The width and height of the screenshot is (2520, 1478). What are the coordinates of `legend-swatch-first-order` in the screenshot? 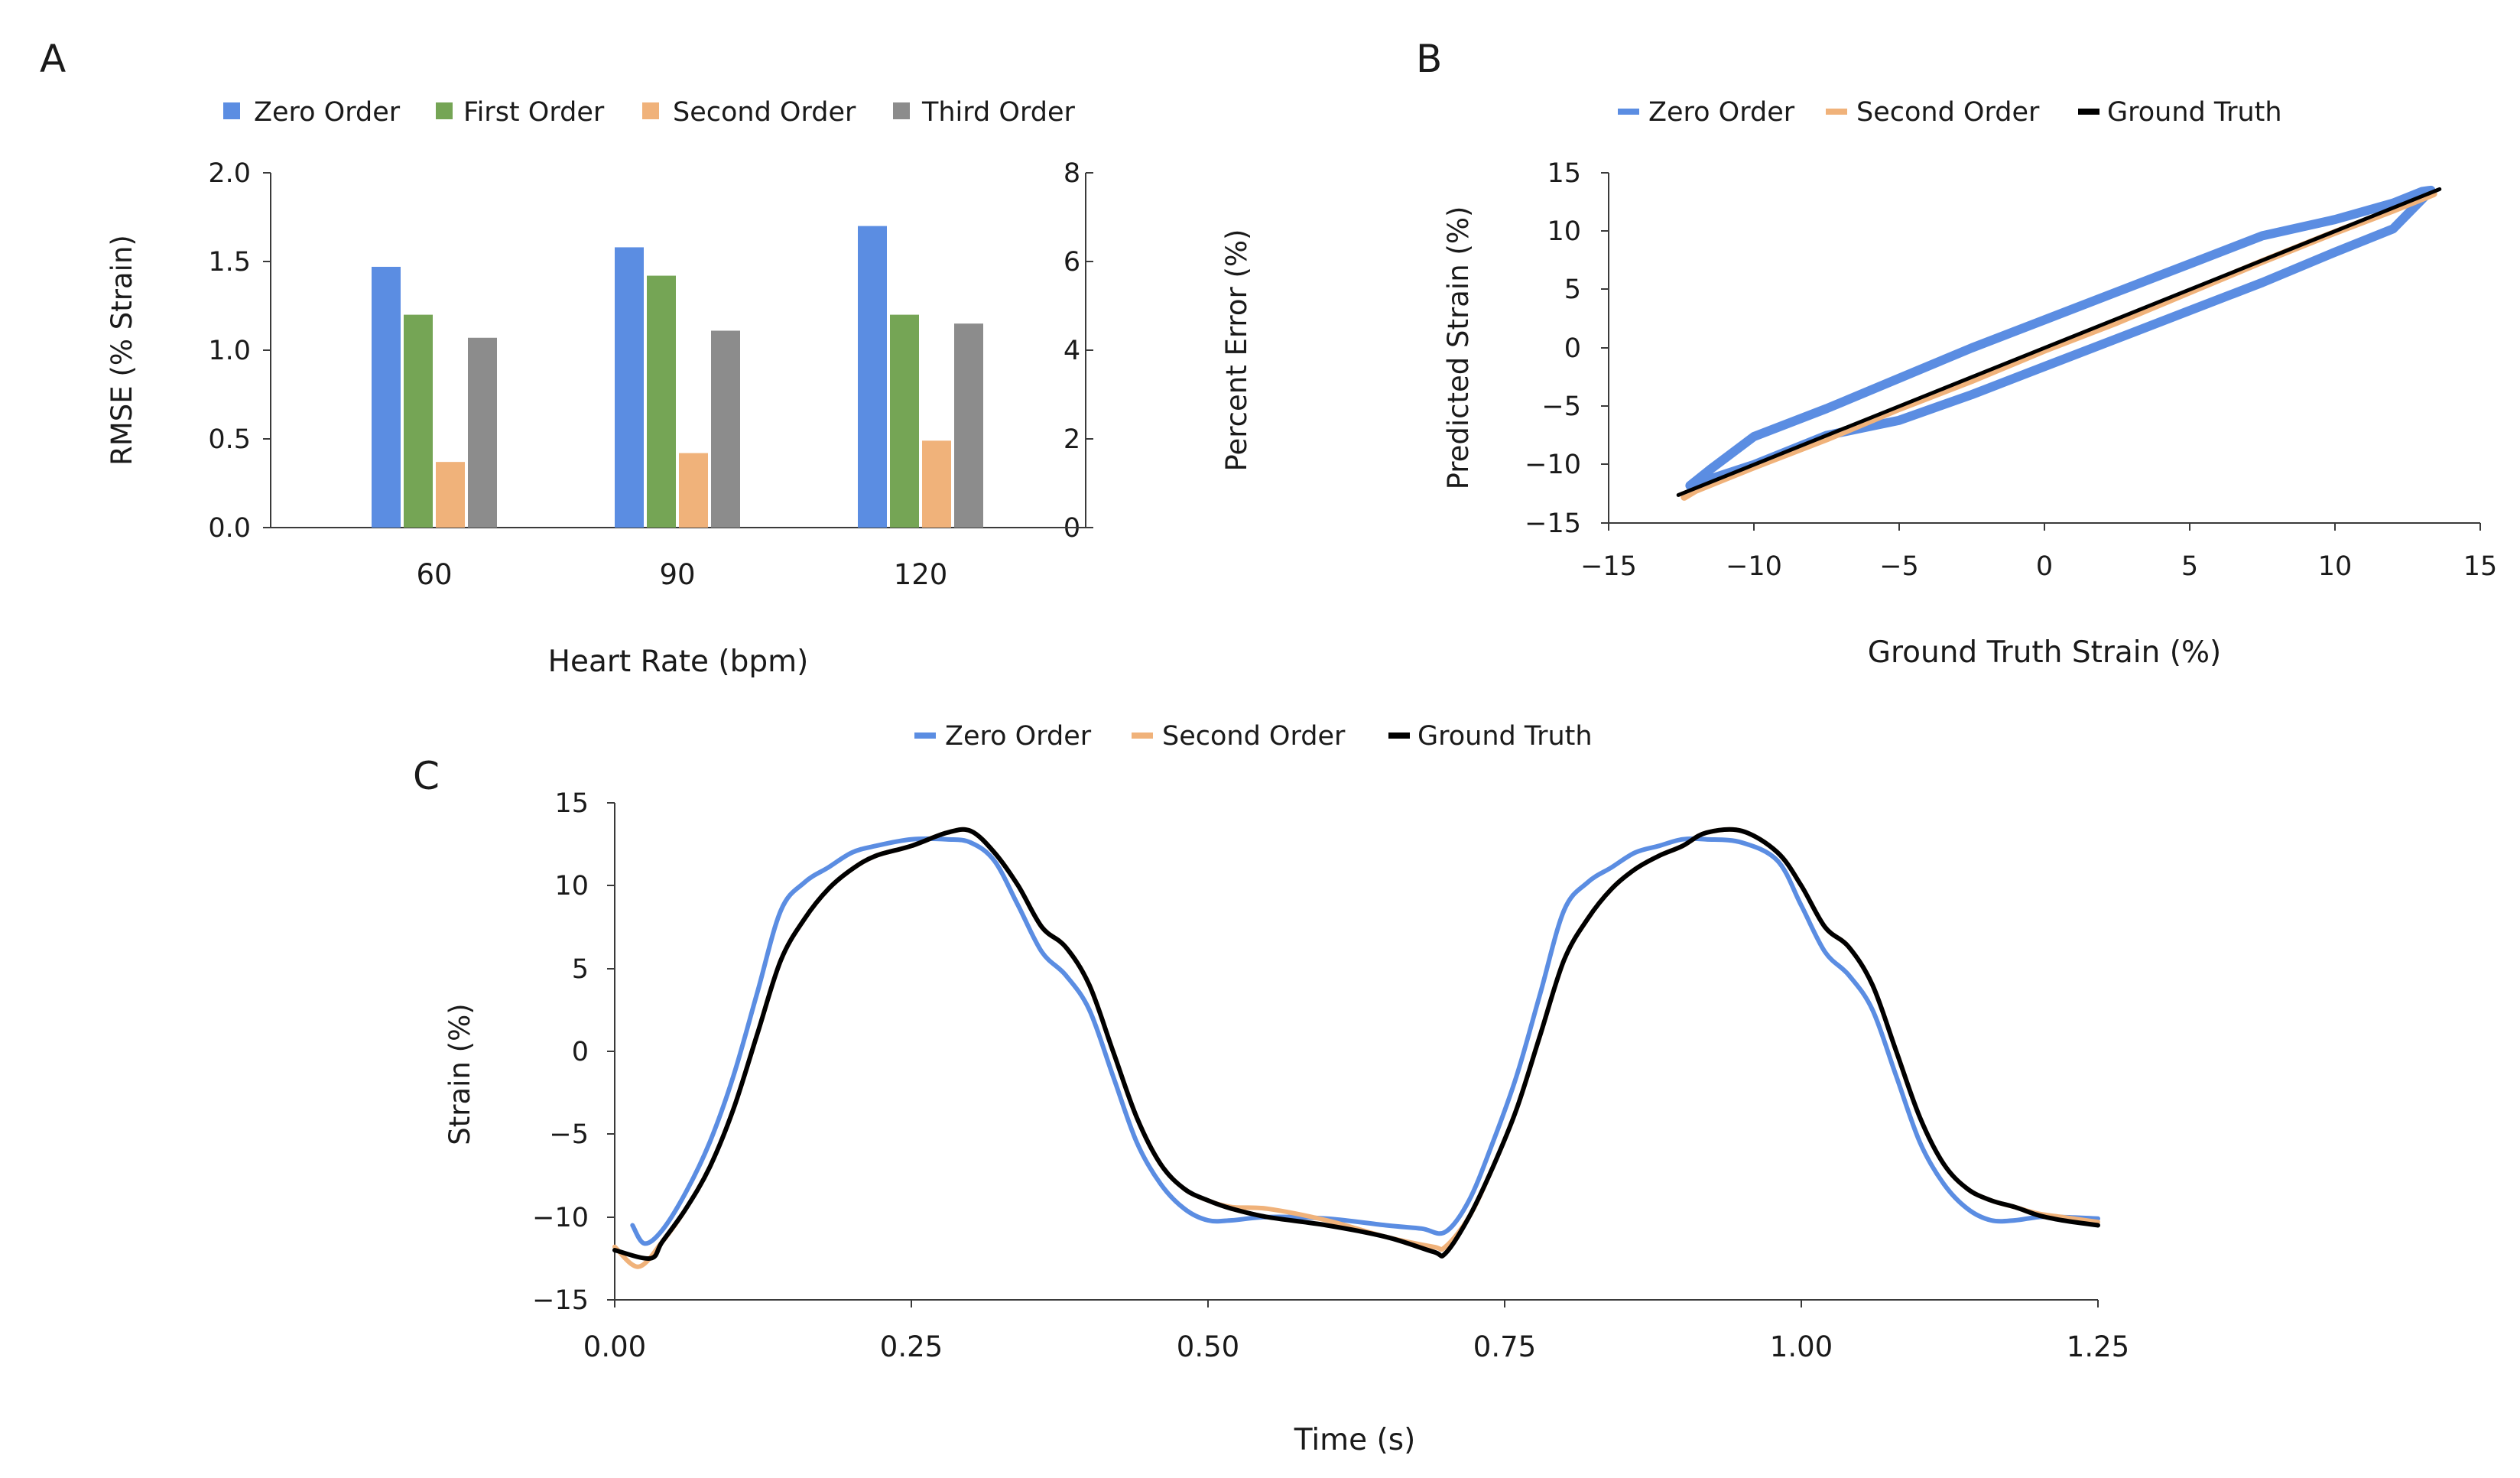 It's located at (444, 110).